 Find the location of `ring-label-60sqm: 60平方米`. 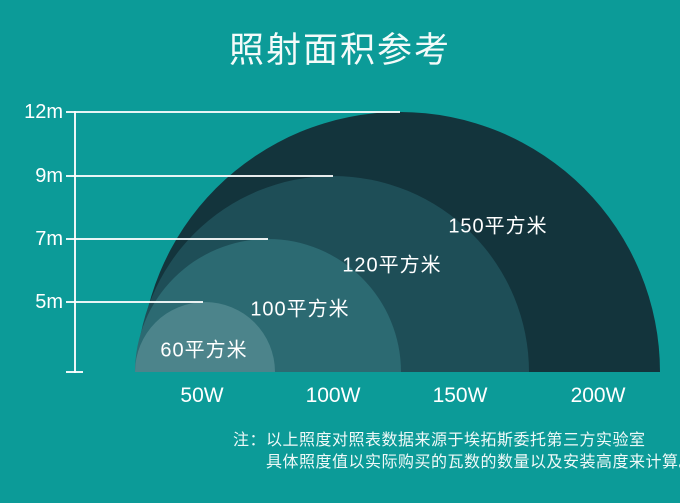

ring-label-60sqm: 60平方米 is located at coordinates (204, 350).